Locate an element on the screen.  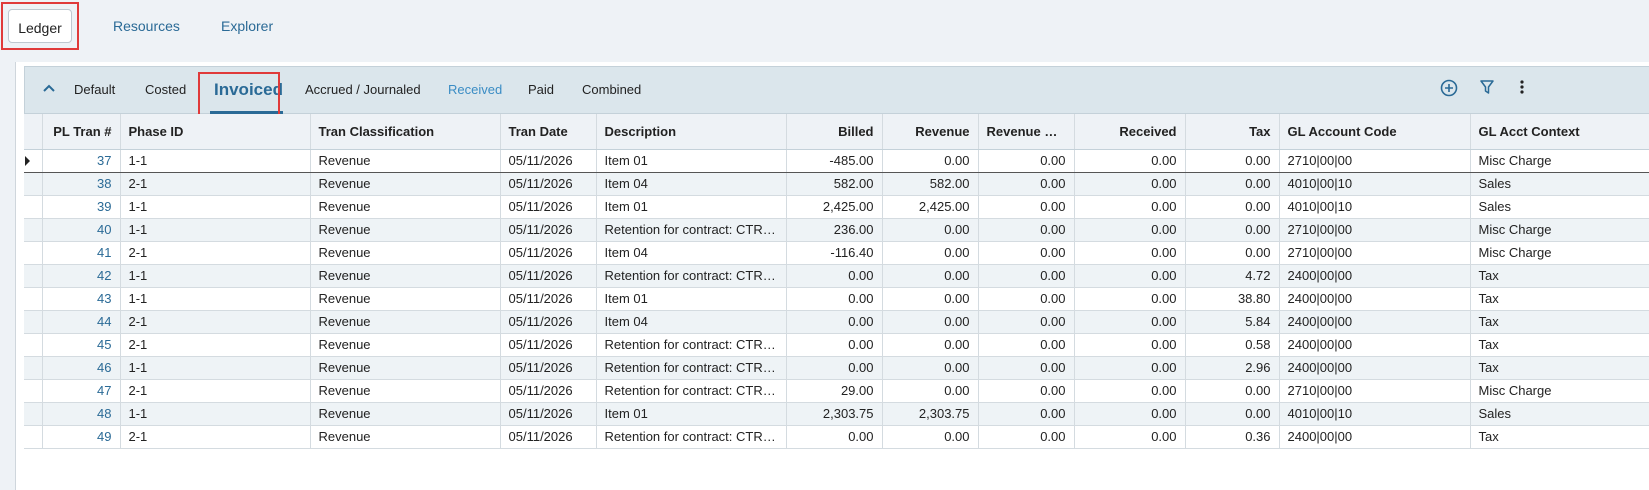
cell-tax: 5.84 is located at coordinates (1232, 322).